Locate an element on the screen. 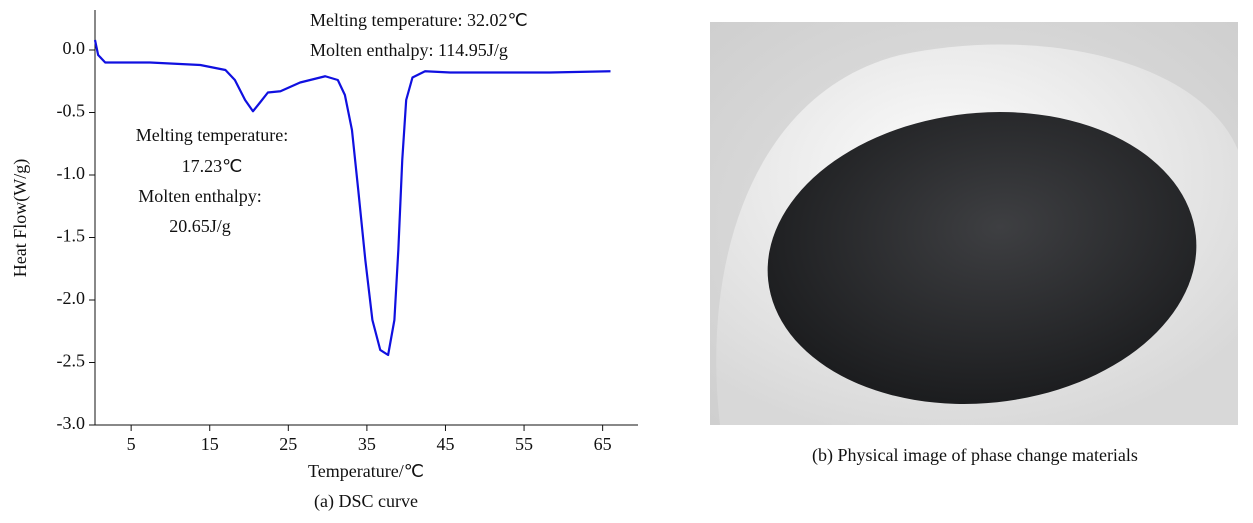 Image resolution: width=1253 pixels, height=523 pixels. annotation: Melting temperature: is located at coordinates (212, 135).